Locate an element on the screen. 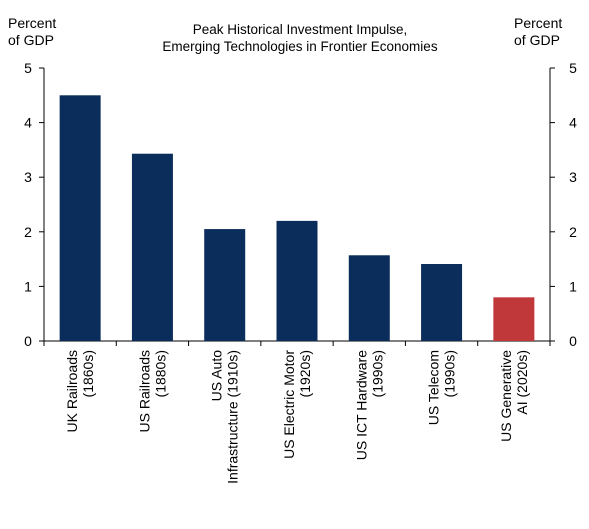 This screenshot has width=589, height=529. category-label-line: AI (2020s) is located at coordinates (522, 382).